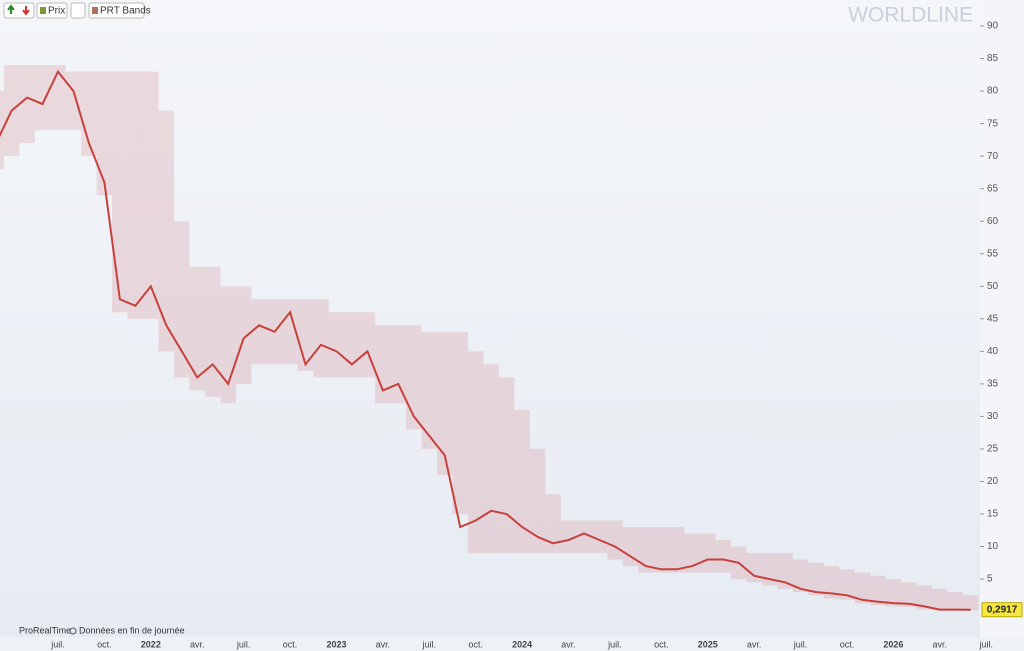  I want to click on toolbar-item: Prix, so click(56, 11).